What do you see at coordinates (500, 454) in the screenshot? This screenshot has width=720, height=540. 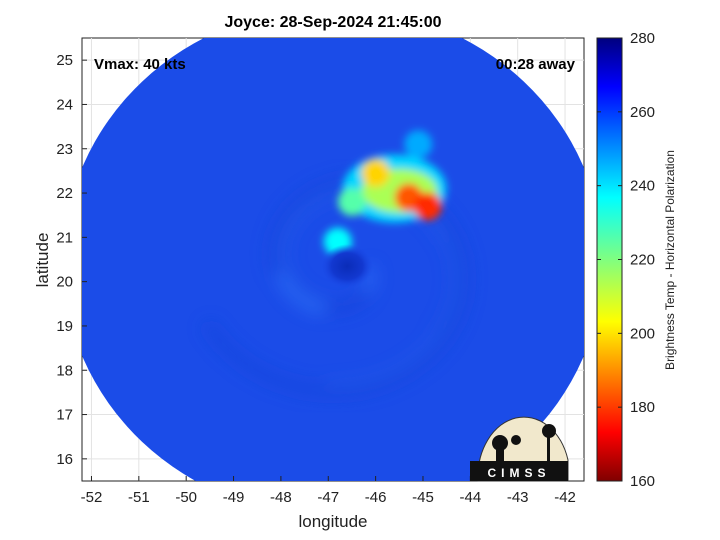 I see `dish-stand` at bounding box center [500, 454].